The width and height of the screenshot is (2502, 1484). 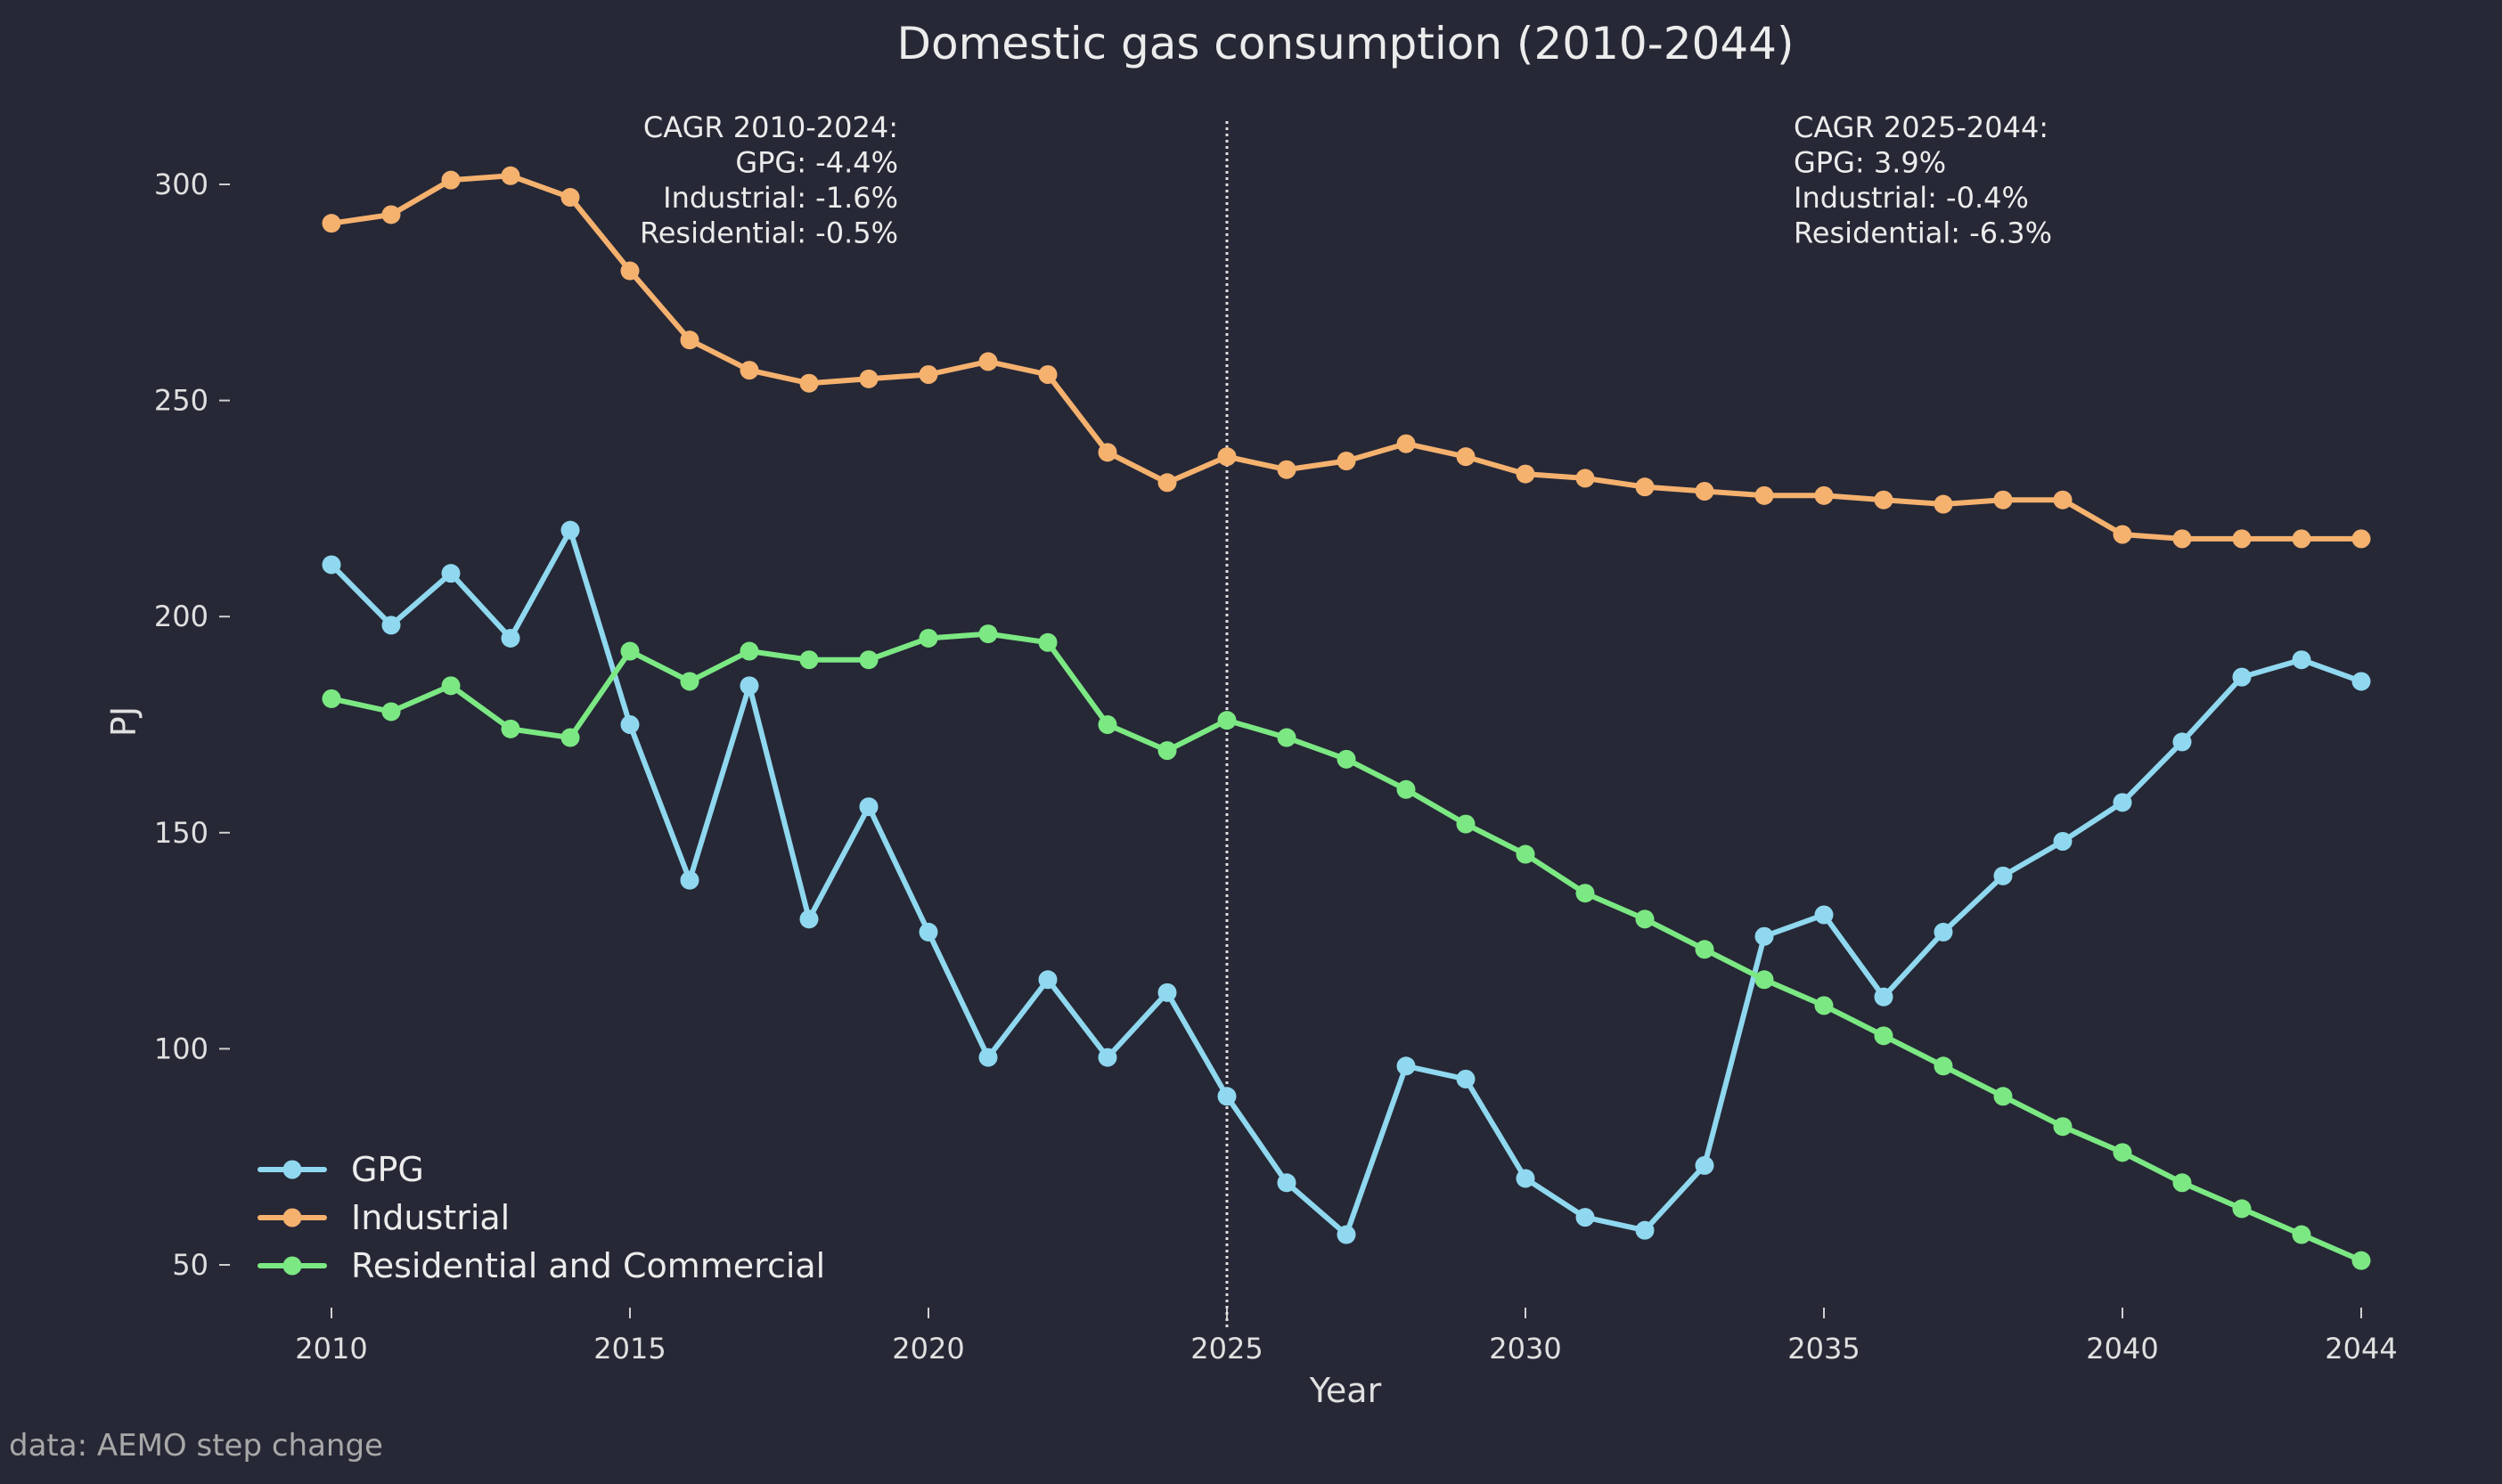 I want to click on x-tick-label: 2035, so click(x=1823, y=1349).